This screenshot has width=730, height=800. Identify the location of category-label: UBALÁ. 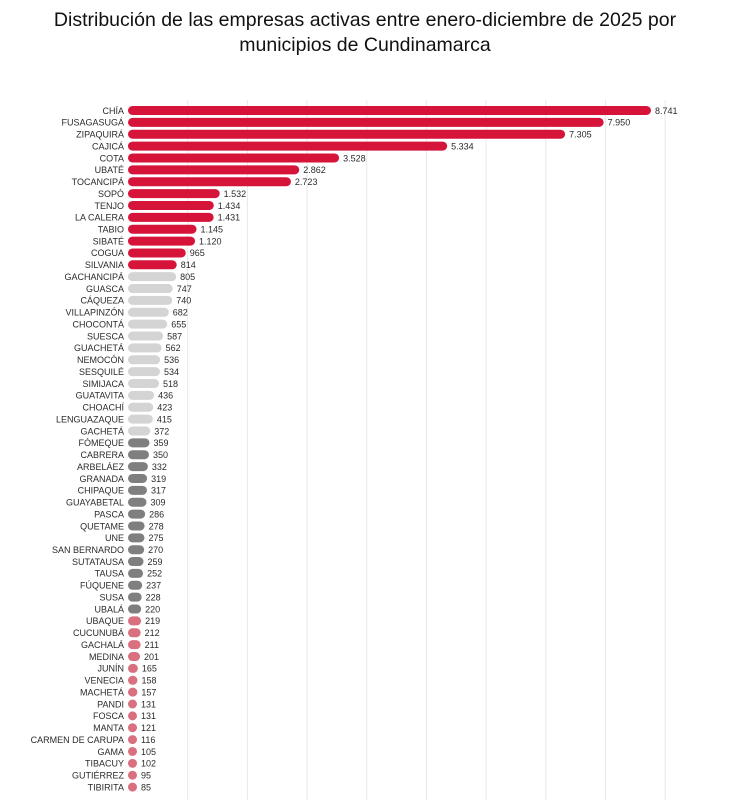
(109, 609).